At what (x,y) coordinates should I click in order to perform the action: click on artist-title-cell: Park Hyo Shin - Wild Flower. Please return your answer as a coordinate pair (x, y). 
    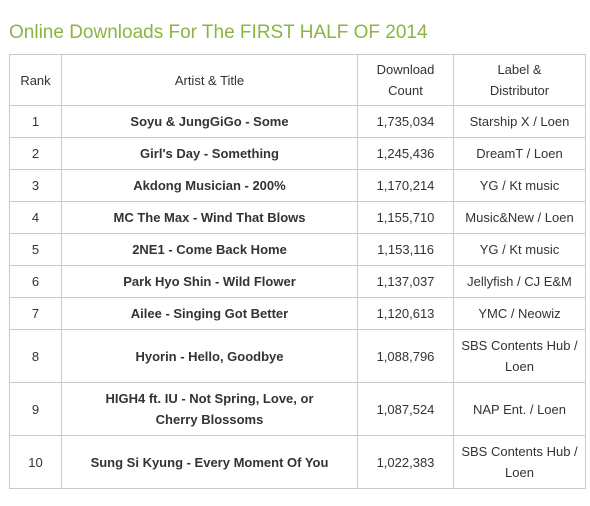
    Looking at the image, I should click on (209, 281).